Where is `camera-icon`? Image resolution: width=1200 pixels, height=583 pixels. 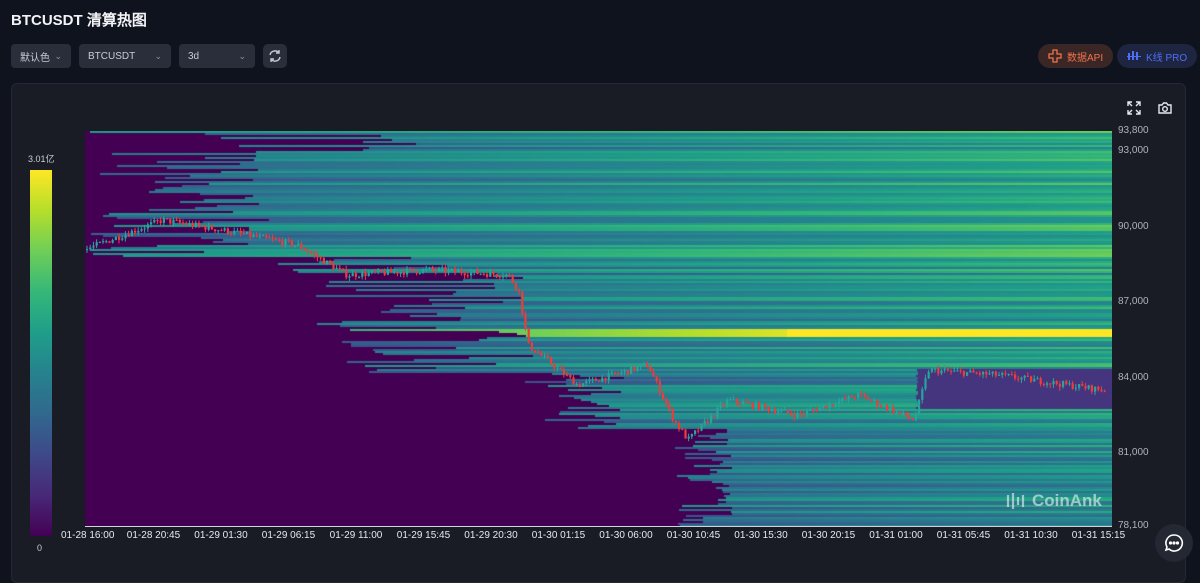
camera-icon is located at coordinates (1165, 108).